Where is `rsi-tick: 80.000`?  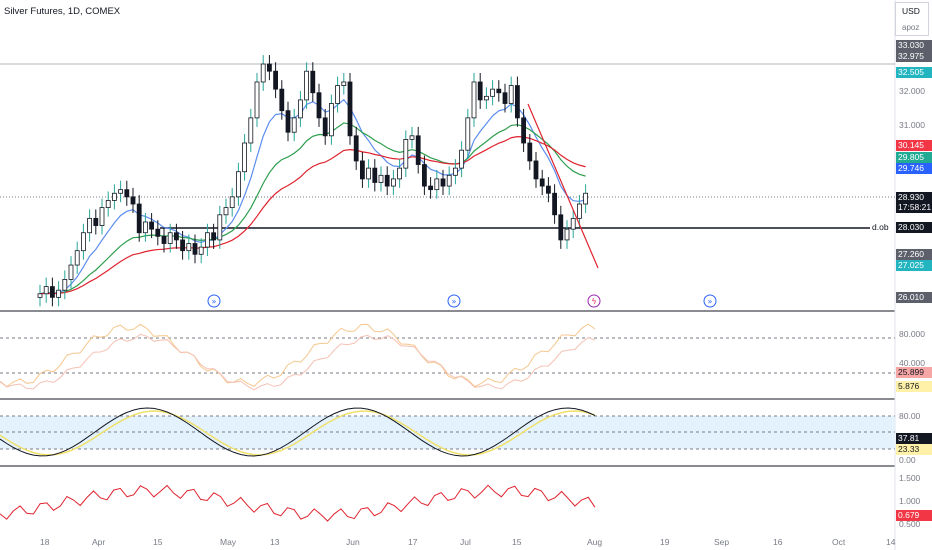 rsi-tick: 80.000 is located at coordinates (912, 334).